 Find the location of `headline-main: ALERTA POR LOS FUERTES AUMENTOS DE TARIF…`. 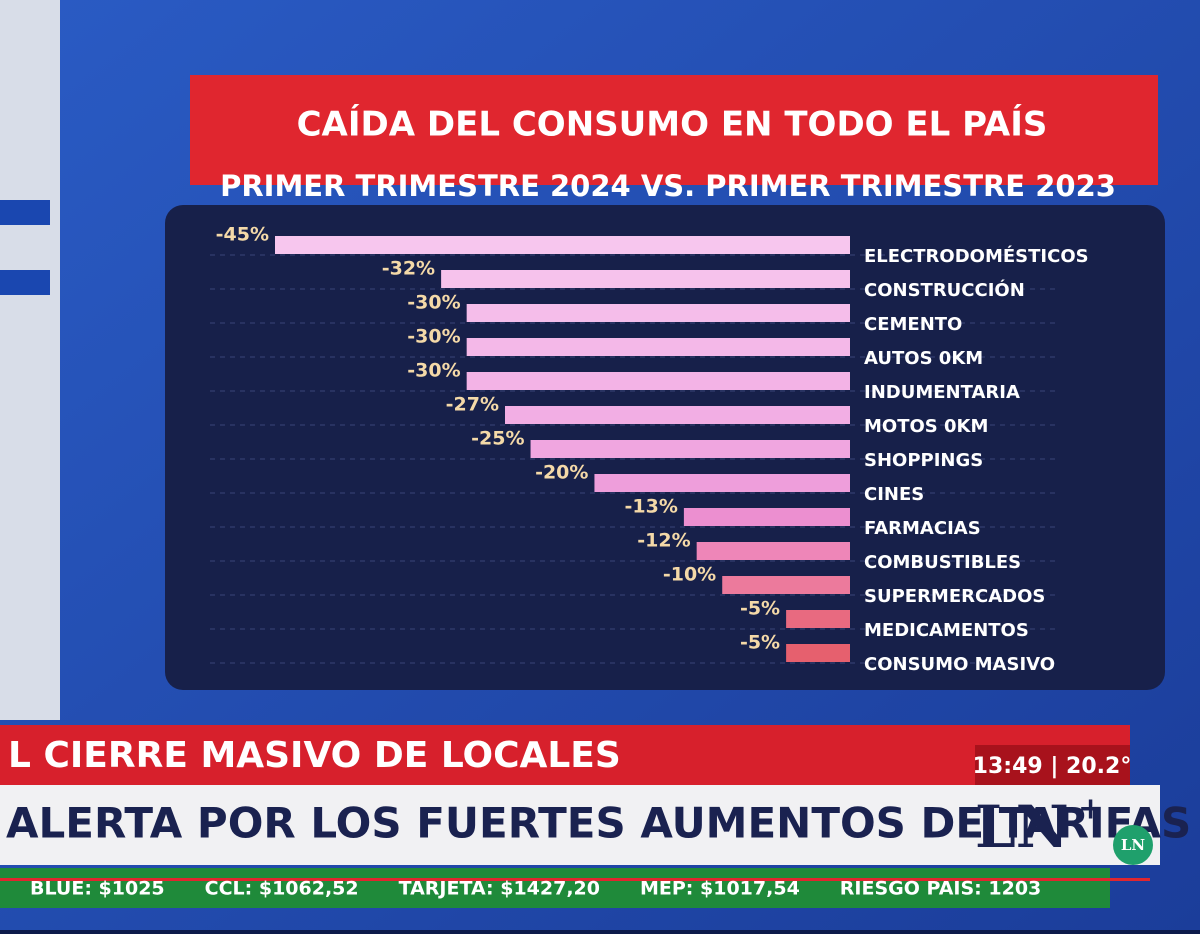

headline-main: ALERTA POR LOS FUERTES AUMENTOS DE TARIF… is located at coordinates (598, 823).